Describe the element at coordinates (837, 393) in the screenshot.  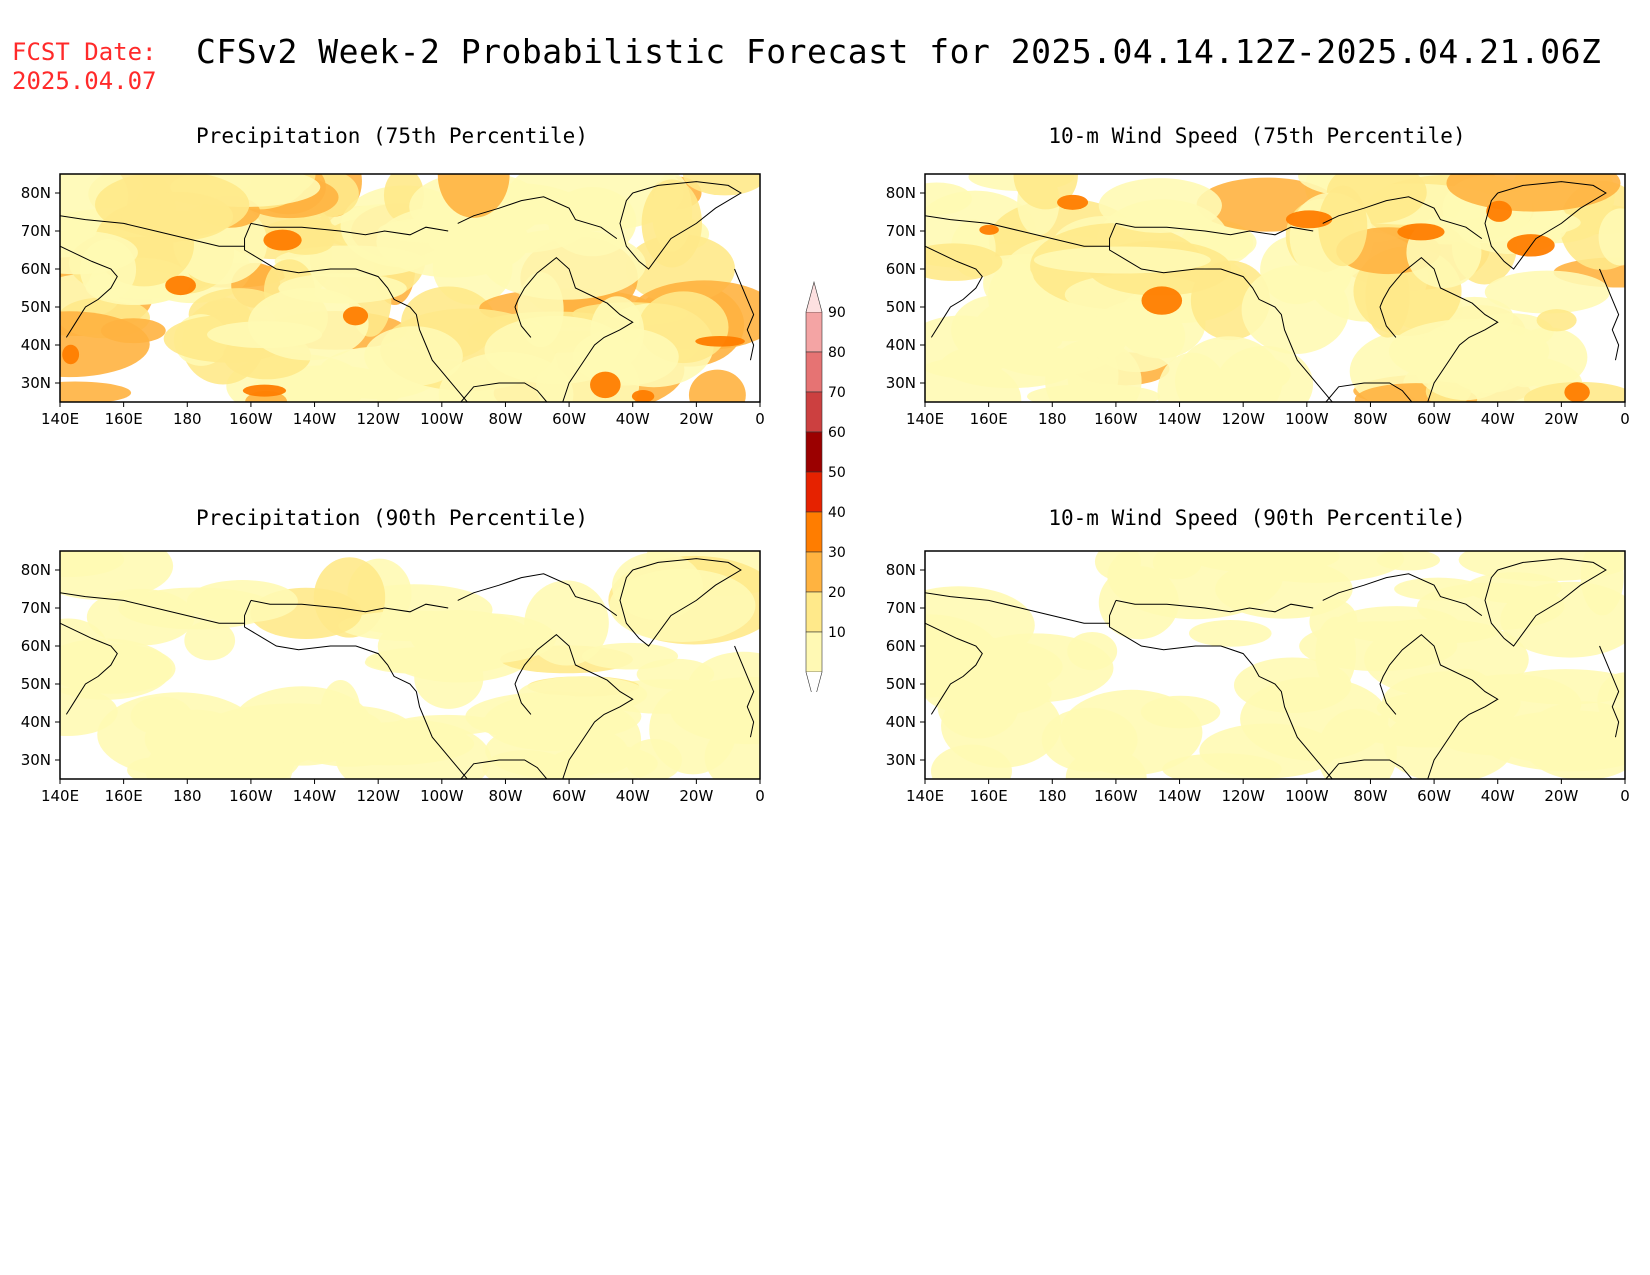
I see `colorbar-label: 70` at that location.